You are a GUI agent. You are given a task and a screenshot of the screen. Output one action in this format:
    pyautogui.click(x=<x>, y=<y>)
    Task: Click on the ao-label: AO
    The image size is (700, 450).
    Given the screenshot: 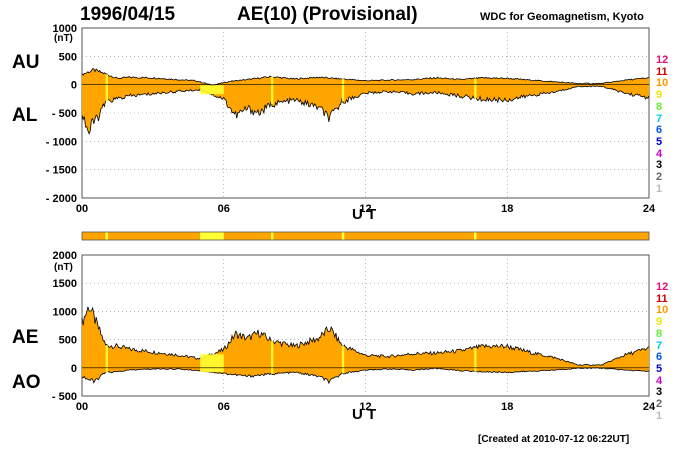 What is the action you would take?
    pyautogui.click(x=26, y=382)
    